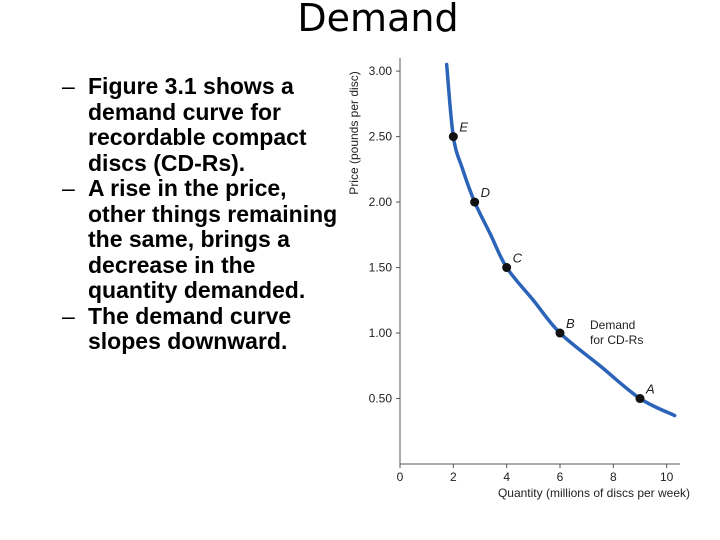 The height and width of the screenshot is (540, 720). I want to click on point-c-marker, so click(507, 268).